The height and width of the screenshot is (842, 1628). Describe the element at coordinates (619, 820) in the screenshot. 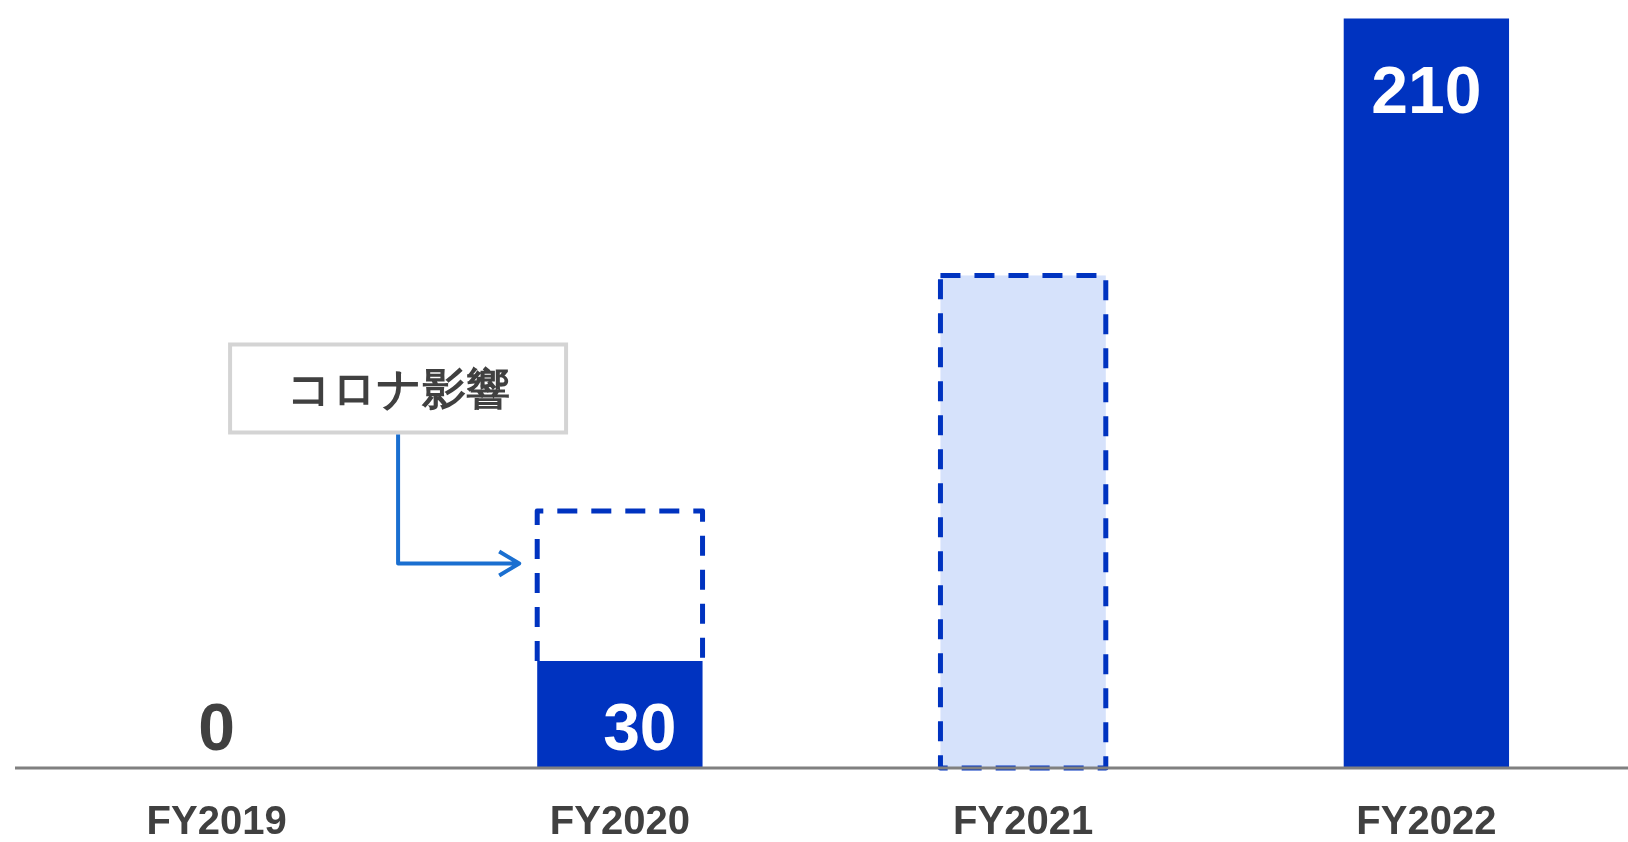

I see `x-tick-label: FY2020` at that location.